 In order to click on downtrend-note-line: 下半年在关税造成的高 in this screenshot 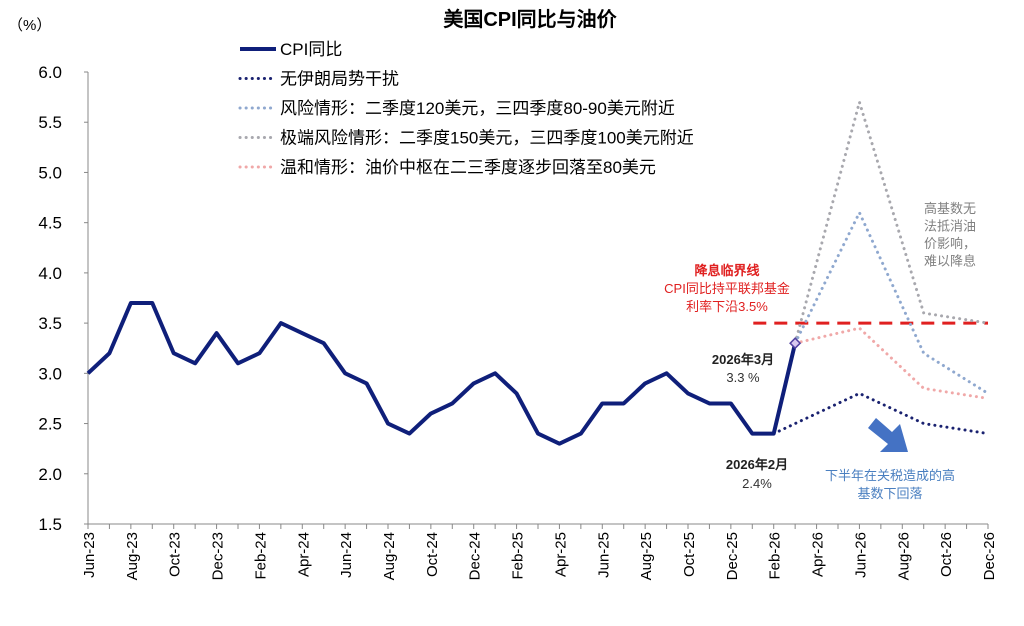, I will do `click(890, 475)`.